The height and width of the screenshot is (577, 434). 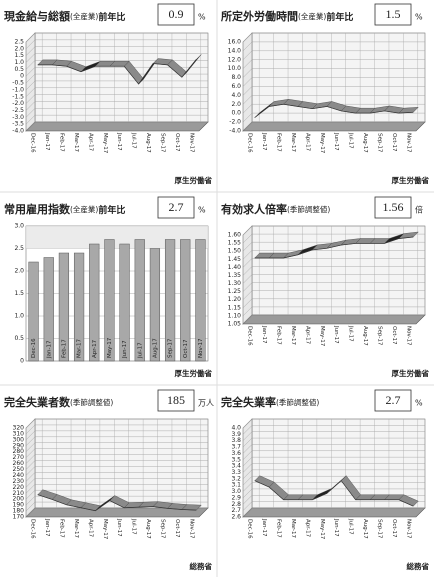 I want to click on y-tick-label: 1.60, so click(x=235, y=235).